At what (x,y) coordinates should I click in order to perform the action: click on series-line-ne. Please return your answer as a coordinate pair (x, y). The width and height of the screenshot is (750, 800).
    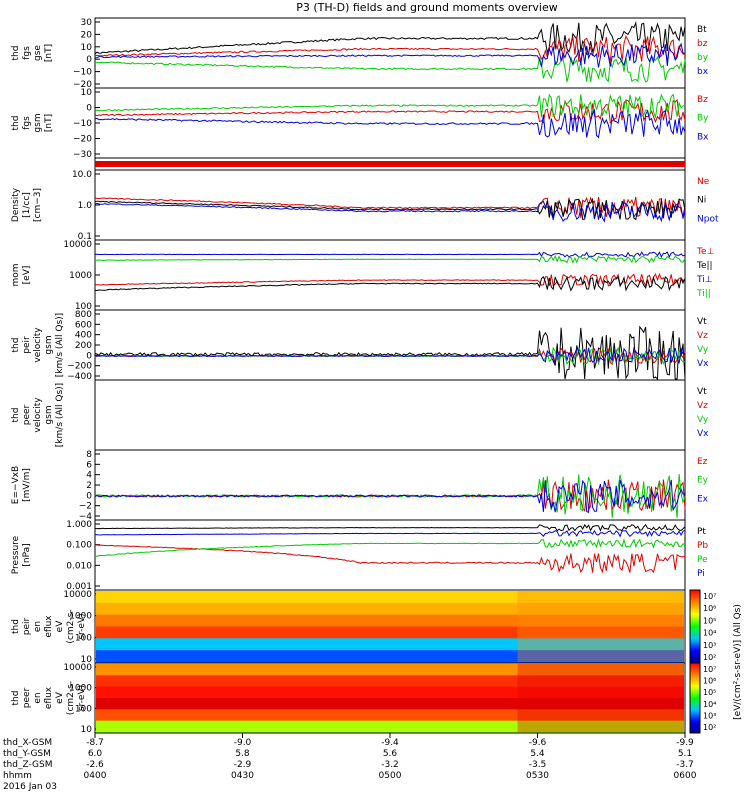
    Looking at the image, I should click on (390, 207).